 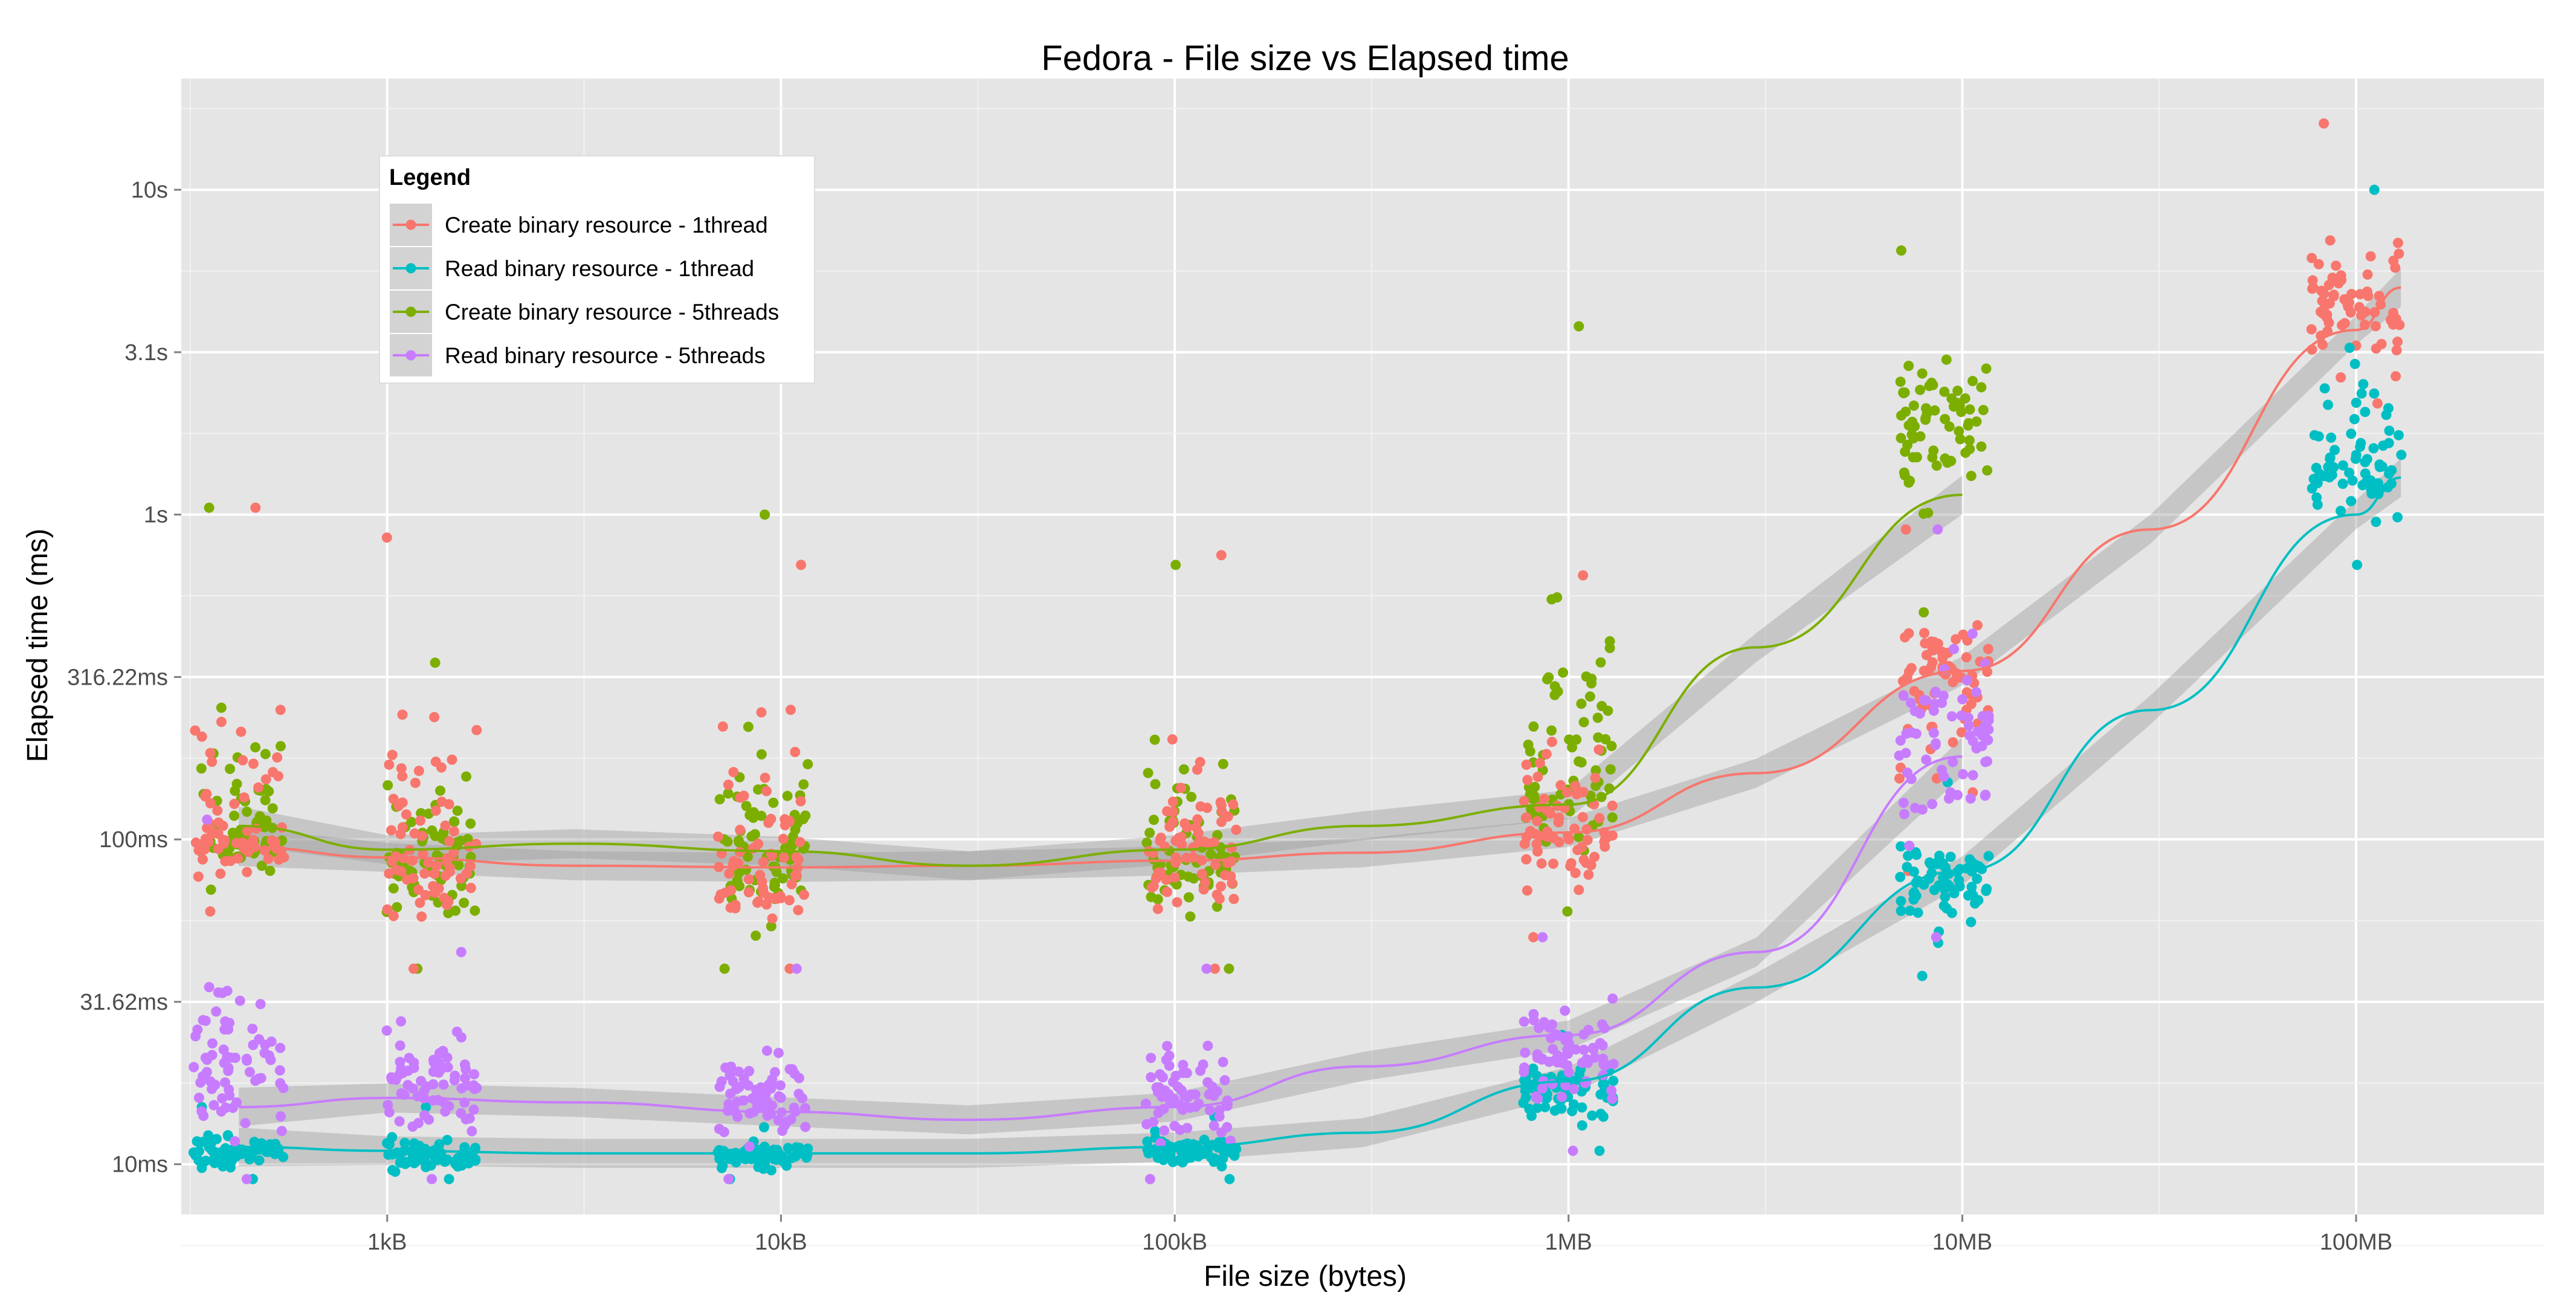 I want to click on x-tick-label: 100kB, so click(x=1174, y=1242).